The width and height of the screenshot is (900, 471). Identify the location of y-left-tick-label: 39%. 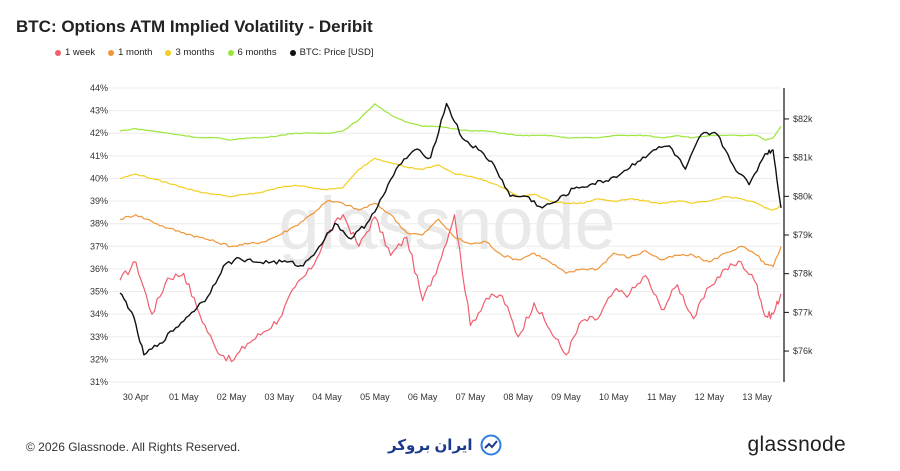
(99, 201).